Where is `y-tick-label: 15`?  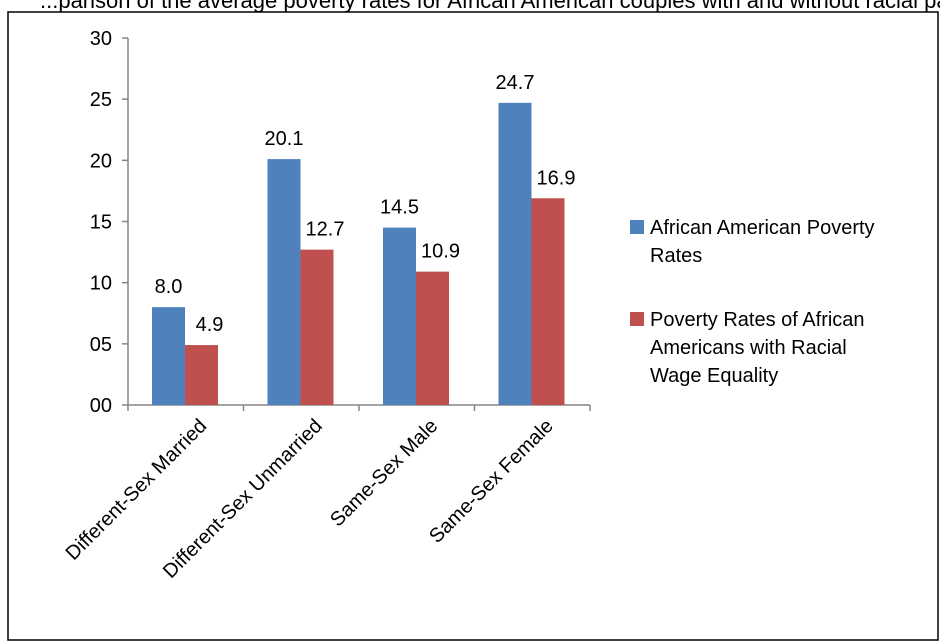
y-tick-label: 15 is located at coordinates (101, 223).